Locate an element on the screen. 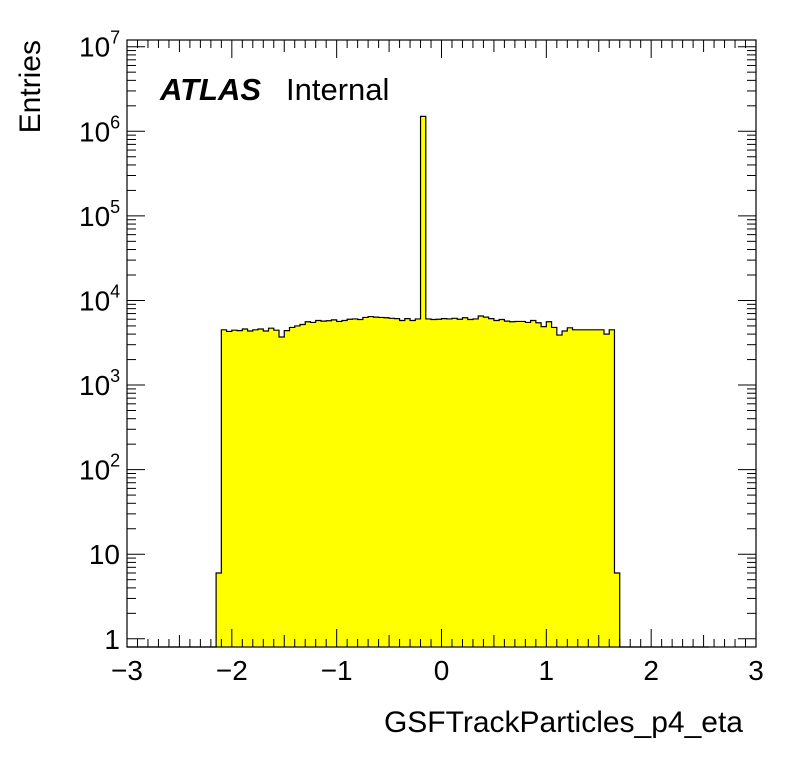 Image resolution: width=796 pixels, height=772 pixels. y-tick-label: 10⁴ is located at coordinates (99, 298).